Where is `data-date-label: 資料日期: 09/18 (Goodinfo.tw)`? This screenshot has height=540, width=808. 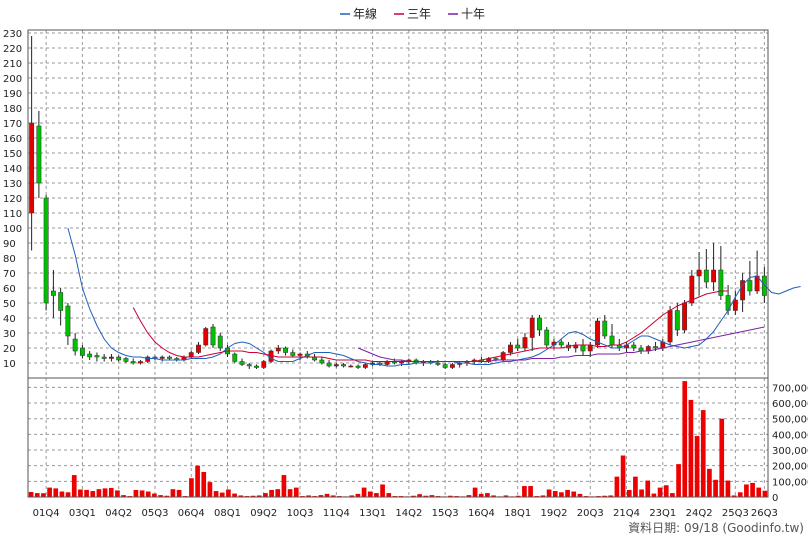 data-date-label: 資料日期: 09/18 (Goodinfo.tw) is located at coordinates (716, 528).